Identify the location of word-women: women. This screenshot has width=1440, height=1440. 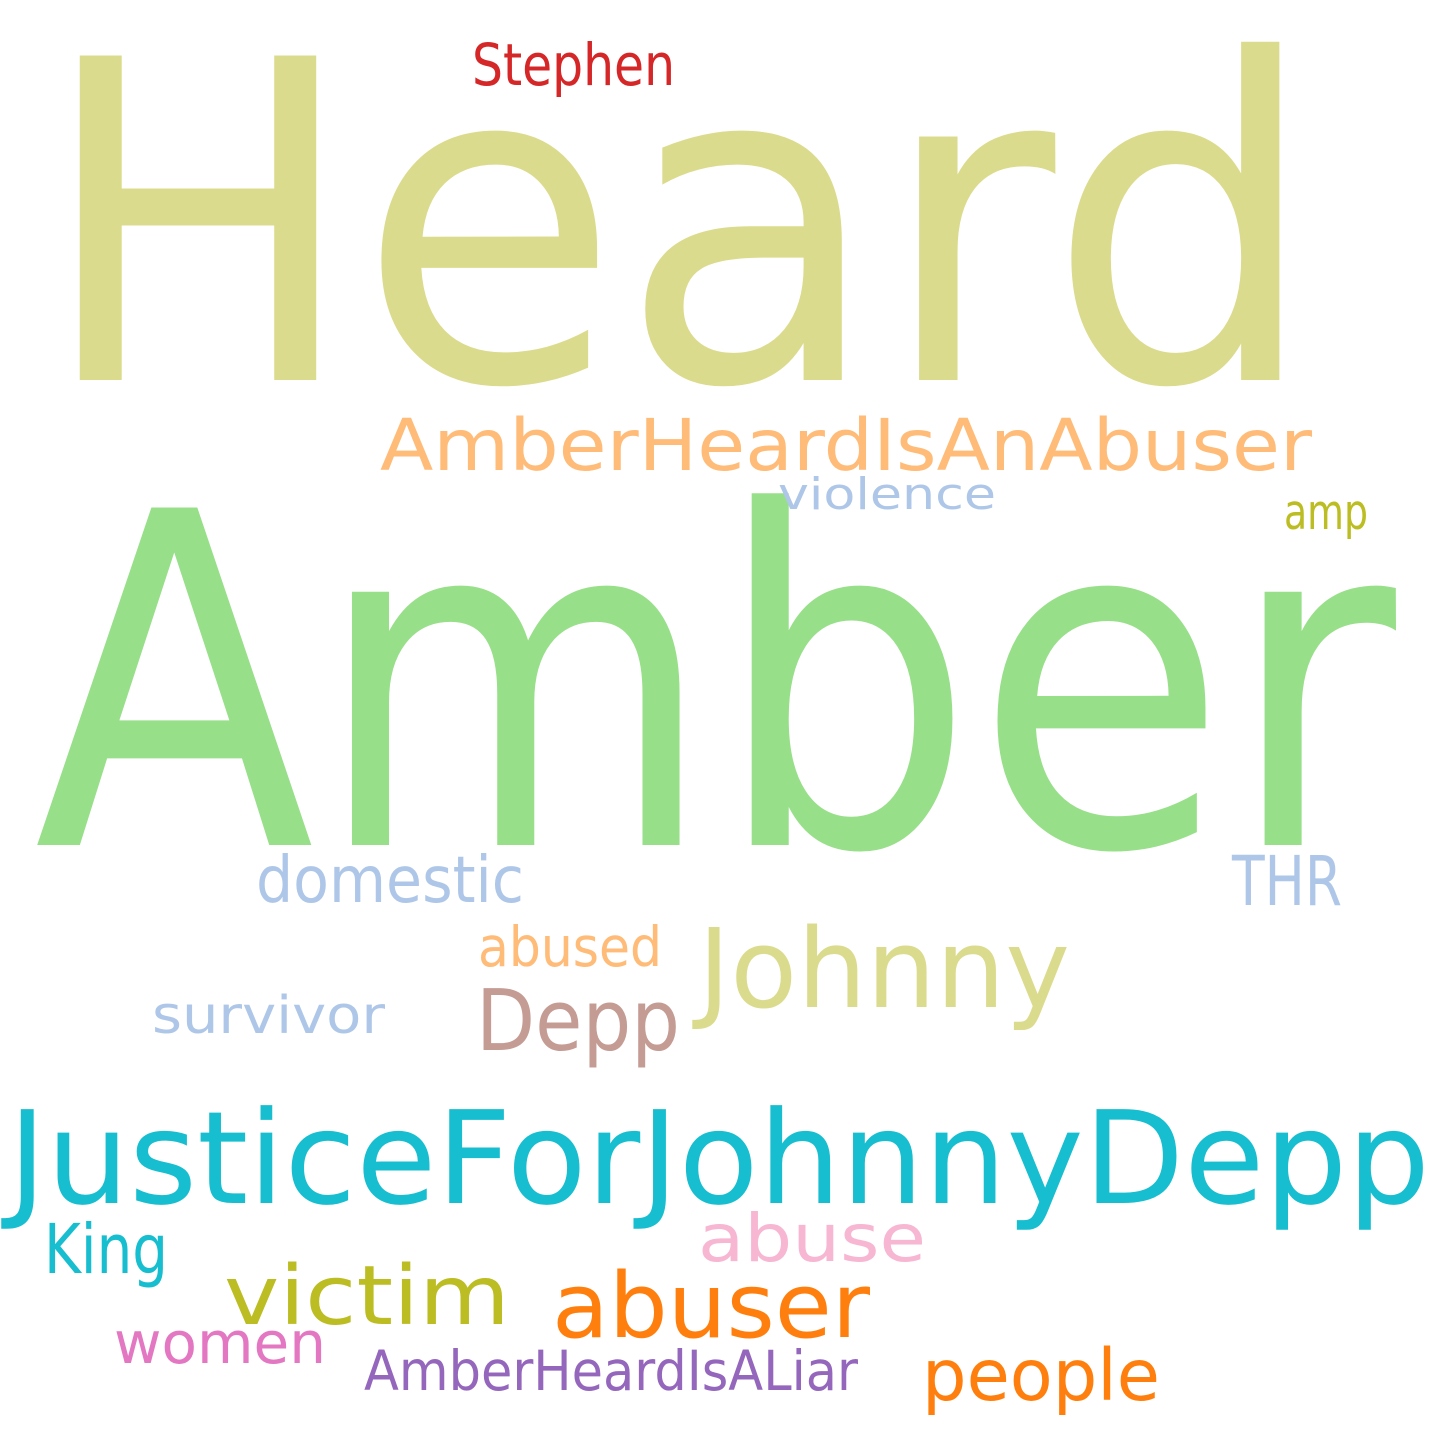
(220, 1344).